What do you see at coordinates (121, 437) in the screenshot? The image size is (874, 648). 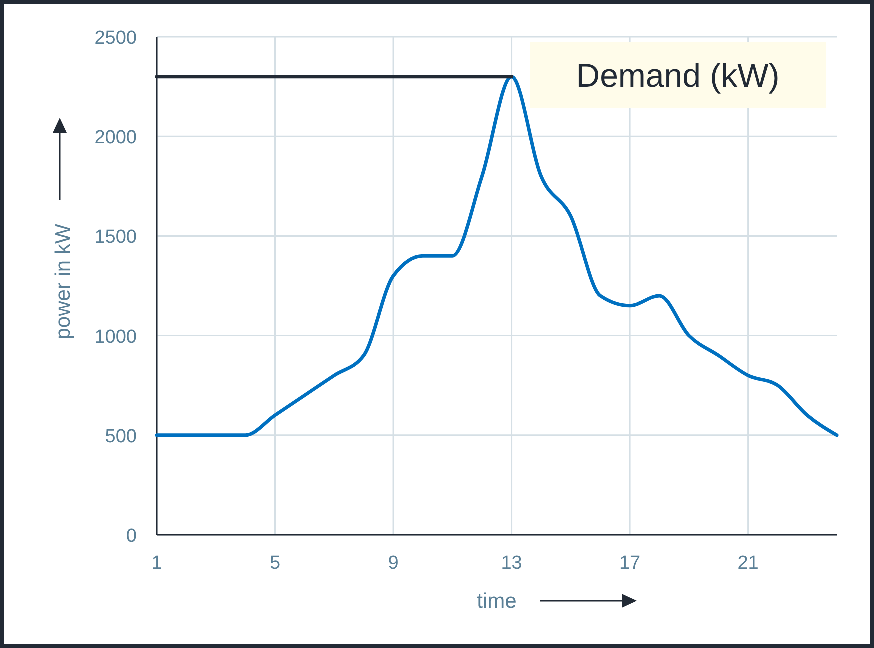 I see `y-tick-label: 500` at bounding box center [121, 437].